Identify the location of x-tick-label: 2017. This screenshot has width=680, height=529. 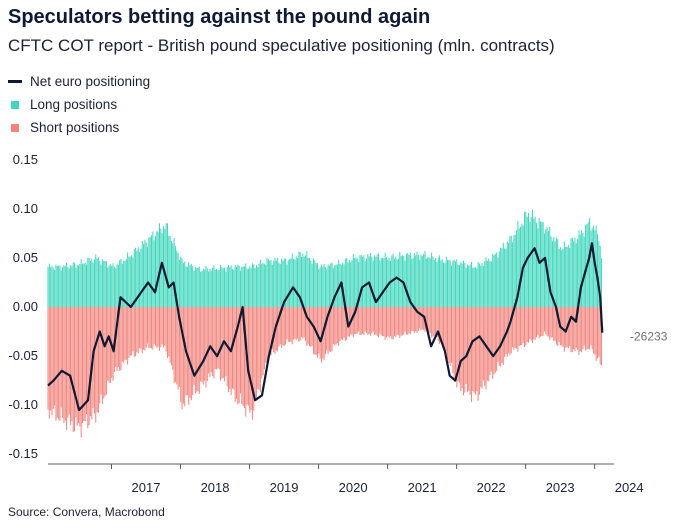
(146, 487).